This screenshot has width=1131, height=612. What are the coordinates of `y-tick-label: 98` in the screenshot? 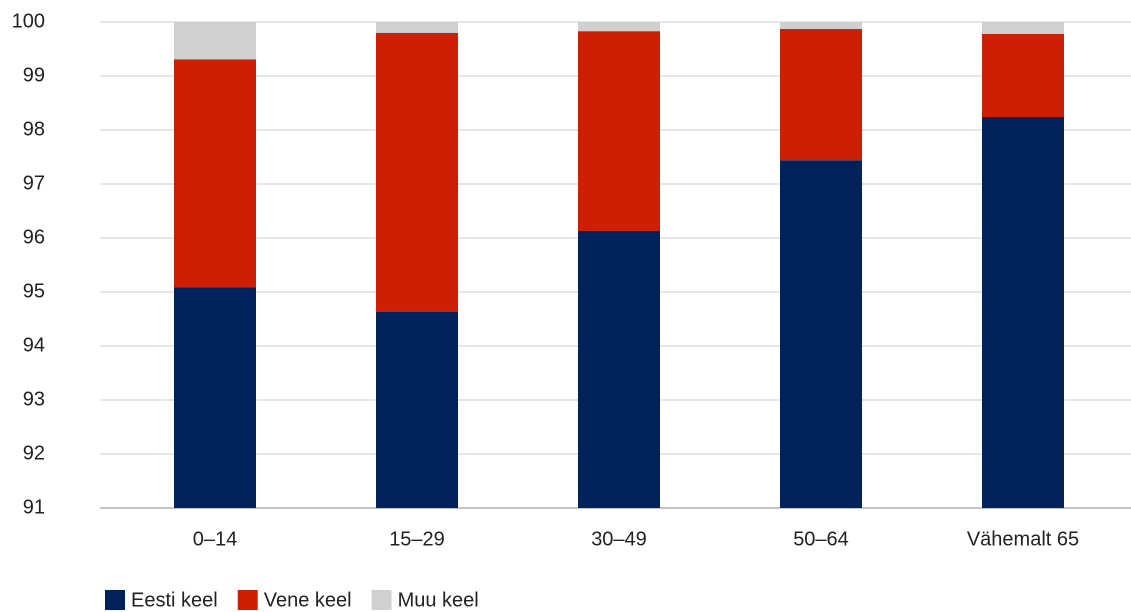 It's located at (34, 129).